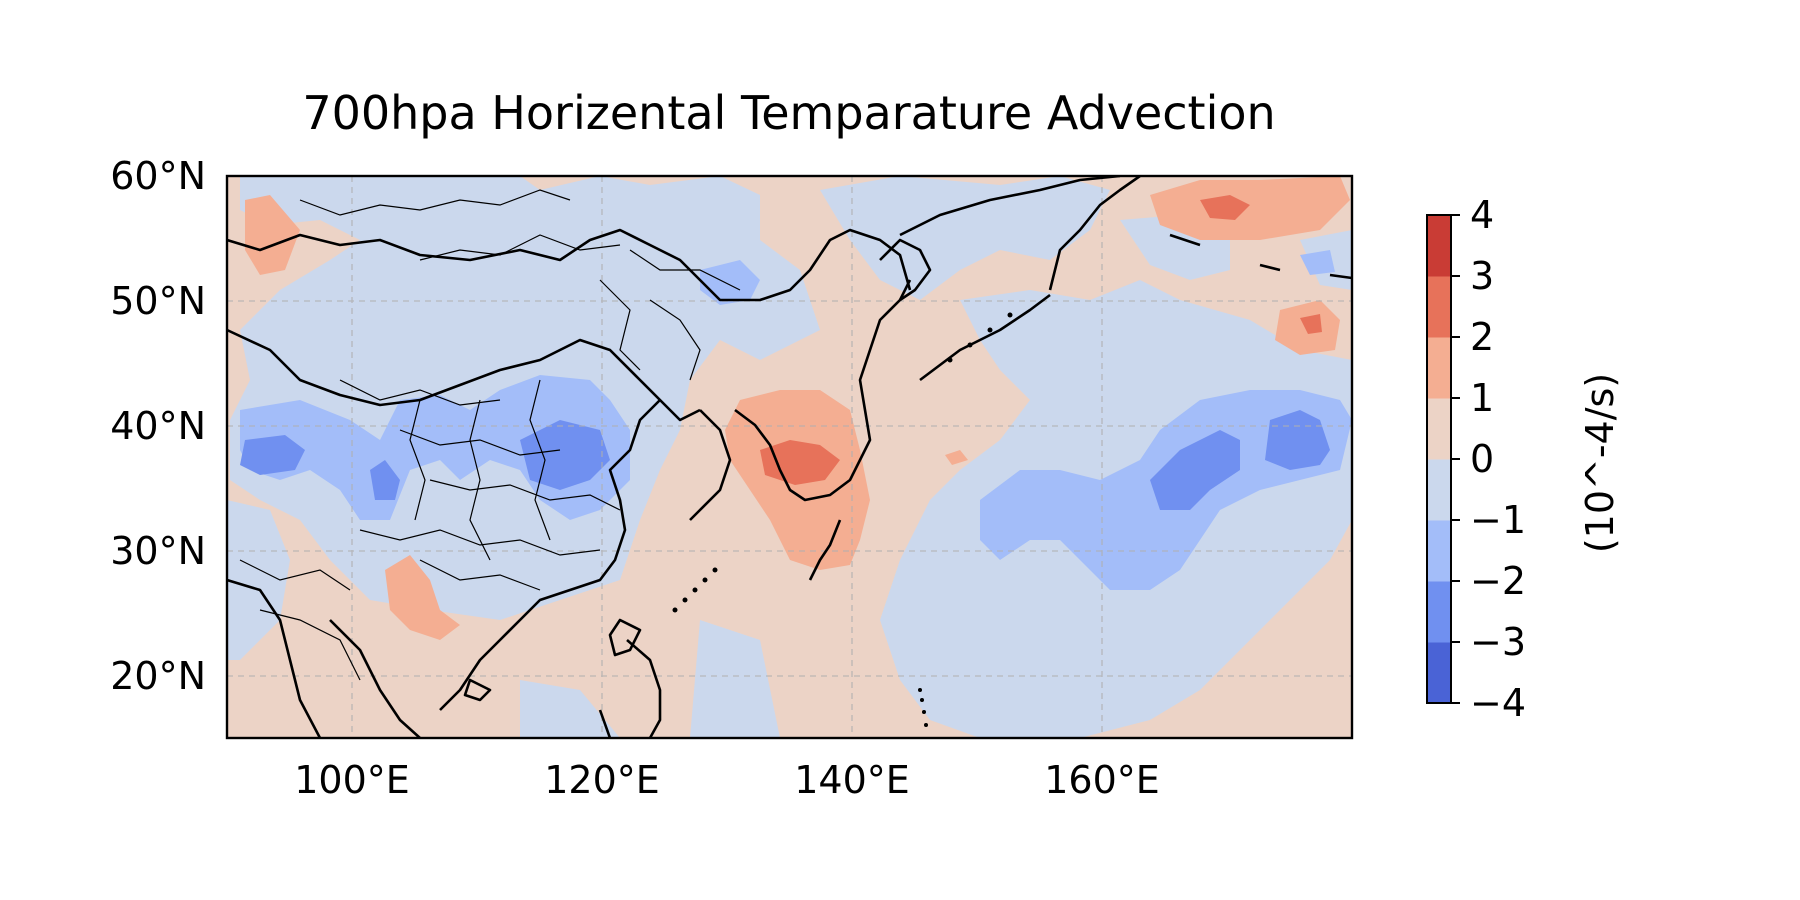  What do you see at coordinates (785, 460) in the screenshot?
I see `negative-advection-regions-strong` at bounding box center [785, 460].